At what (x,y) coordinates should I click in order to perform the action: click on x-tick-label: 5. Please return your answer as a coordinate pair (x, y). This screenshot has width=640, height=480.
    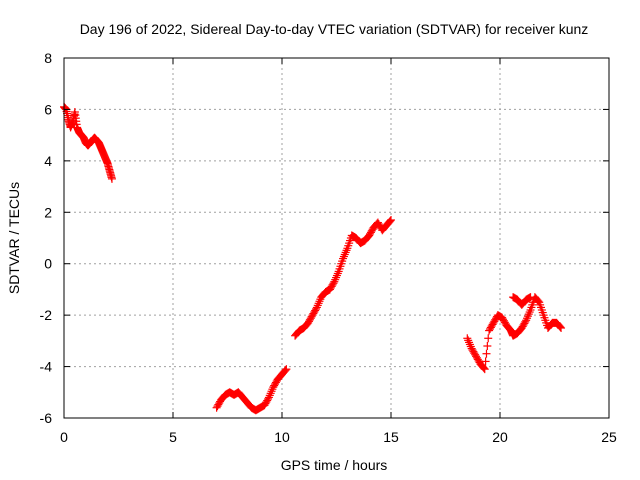
    Looking at the image, I should click on (173, 437).